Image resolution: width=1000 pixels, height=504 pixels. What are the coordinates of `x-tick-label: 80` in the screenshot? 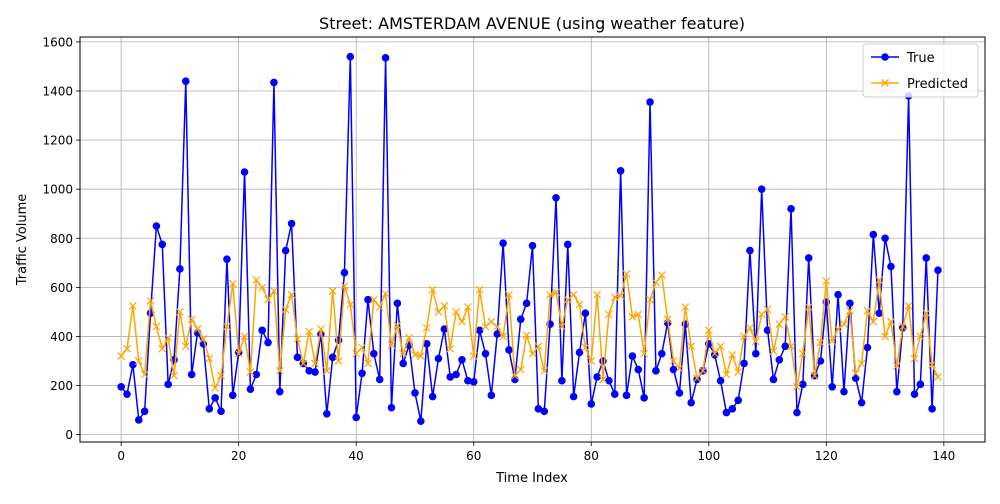 It's located at (591, 456).